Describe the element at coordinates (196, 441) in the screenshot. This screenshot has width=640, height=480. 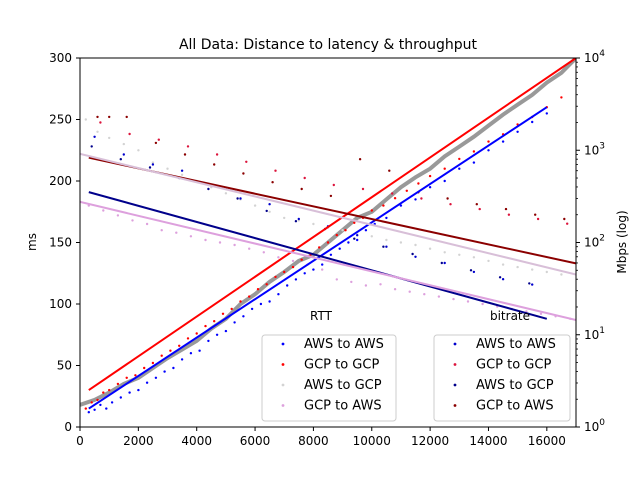
I see `x-tick-label: 4000` at that location.